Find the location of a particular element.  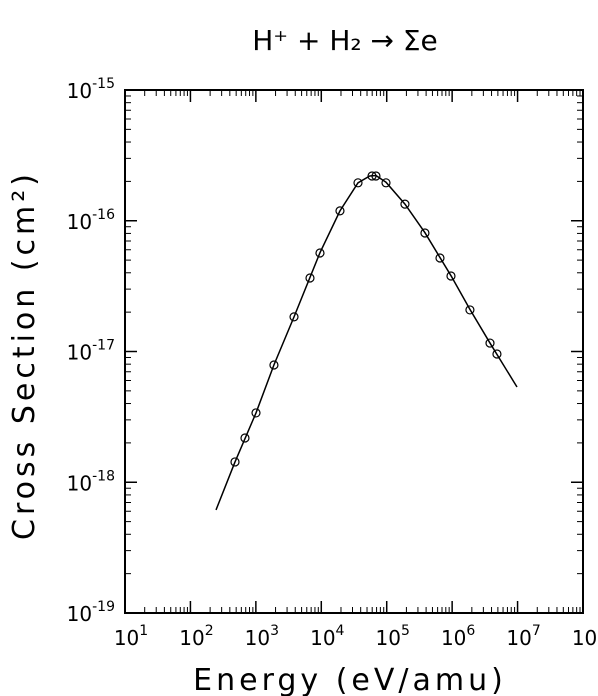

tick-label: 10⁻¹⁸ is located at coordinates (91, 481).